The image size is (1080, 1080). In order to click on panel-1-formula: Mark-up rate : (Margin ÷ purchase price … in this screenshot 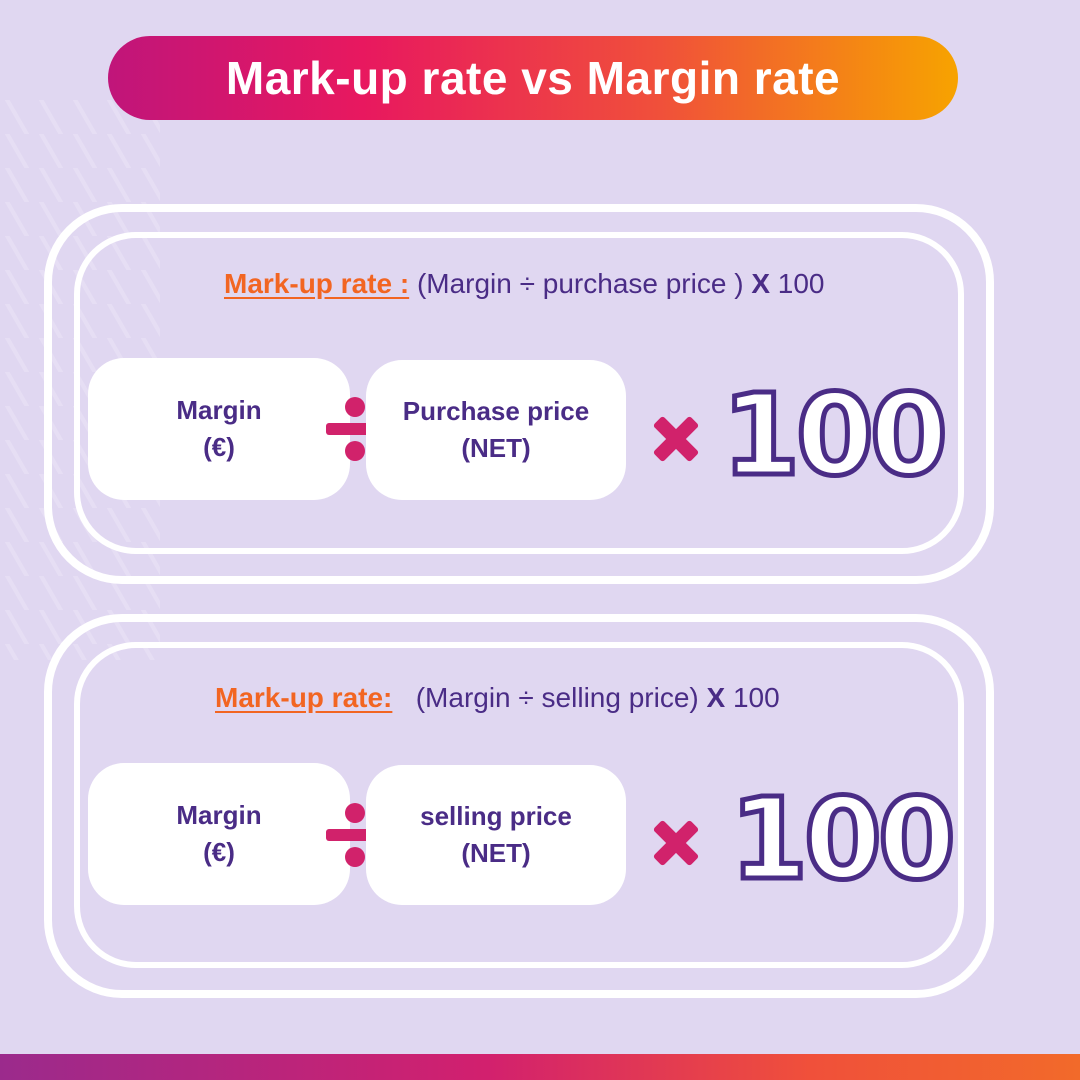, I will do `click(524, 284)`.